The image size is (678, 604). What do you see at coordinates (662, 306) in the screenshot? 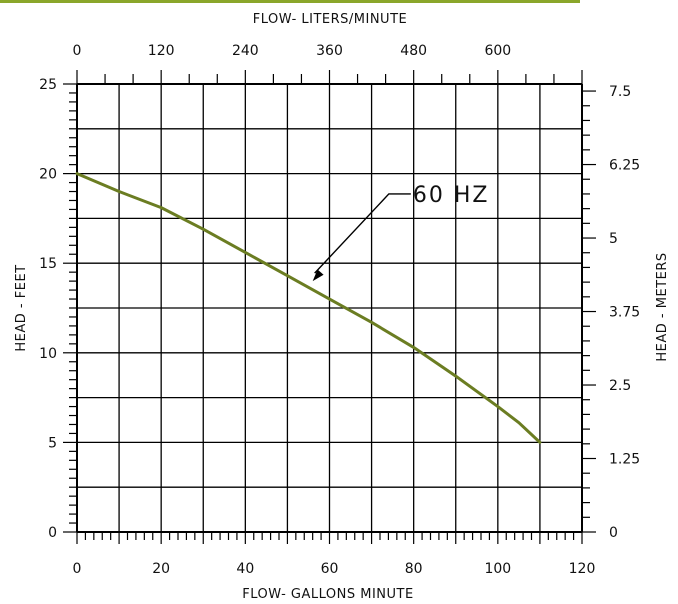
I see `right-axis-title: HEAD - METERS` at bounding box center [662, 306].